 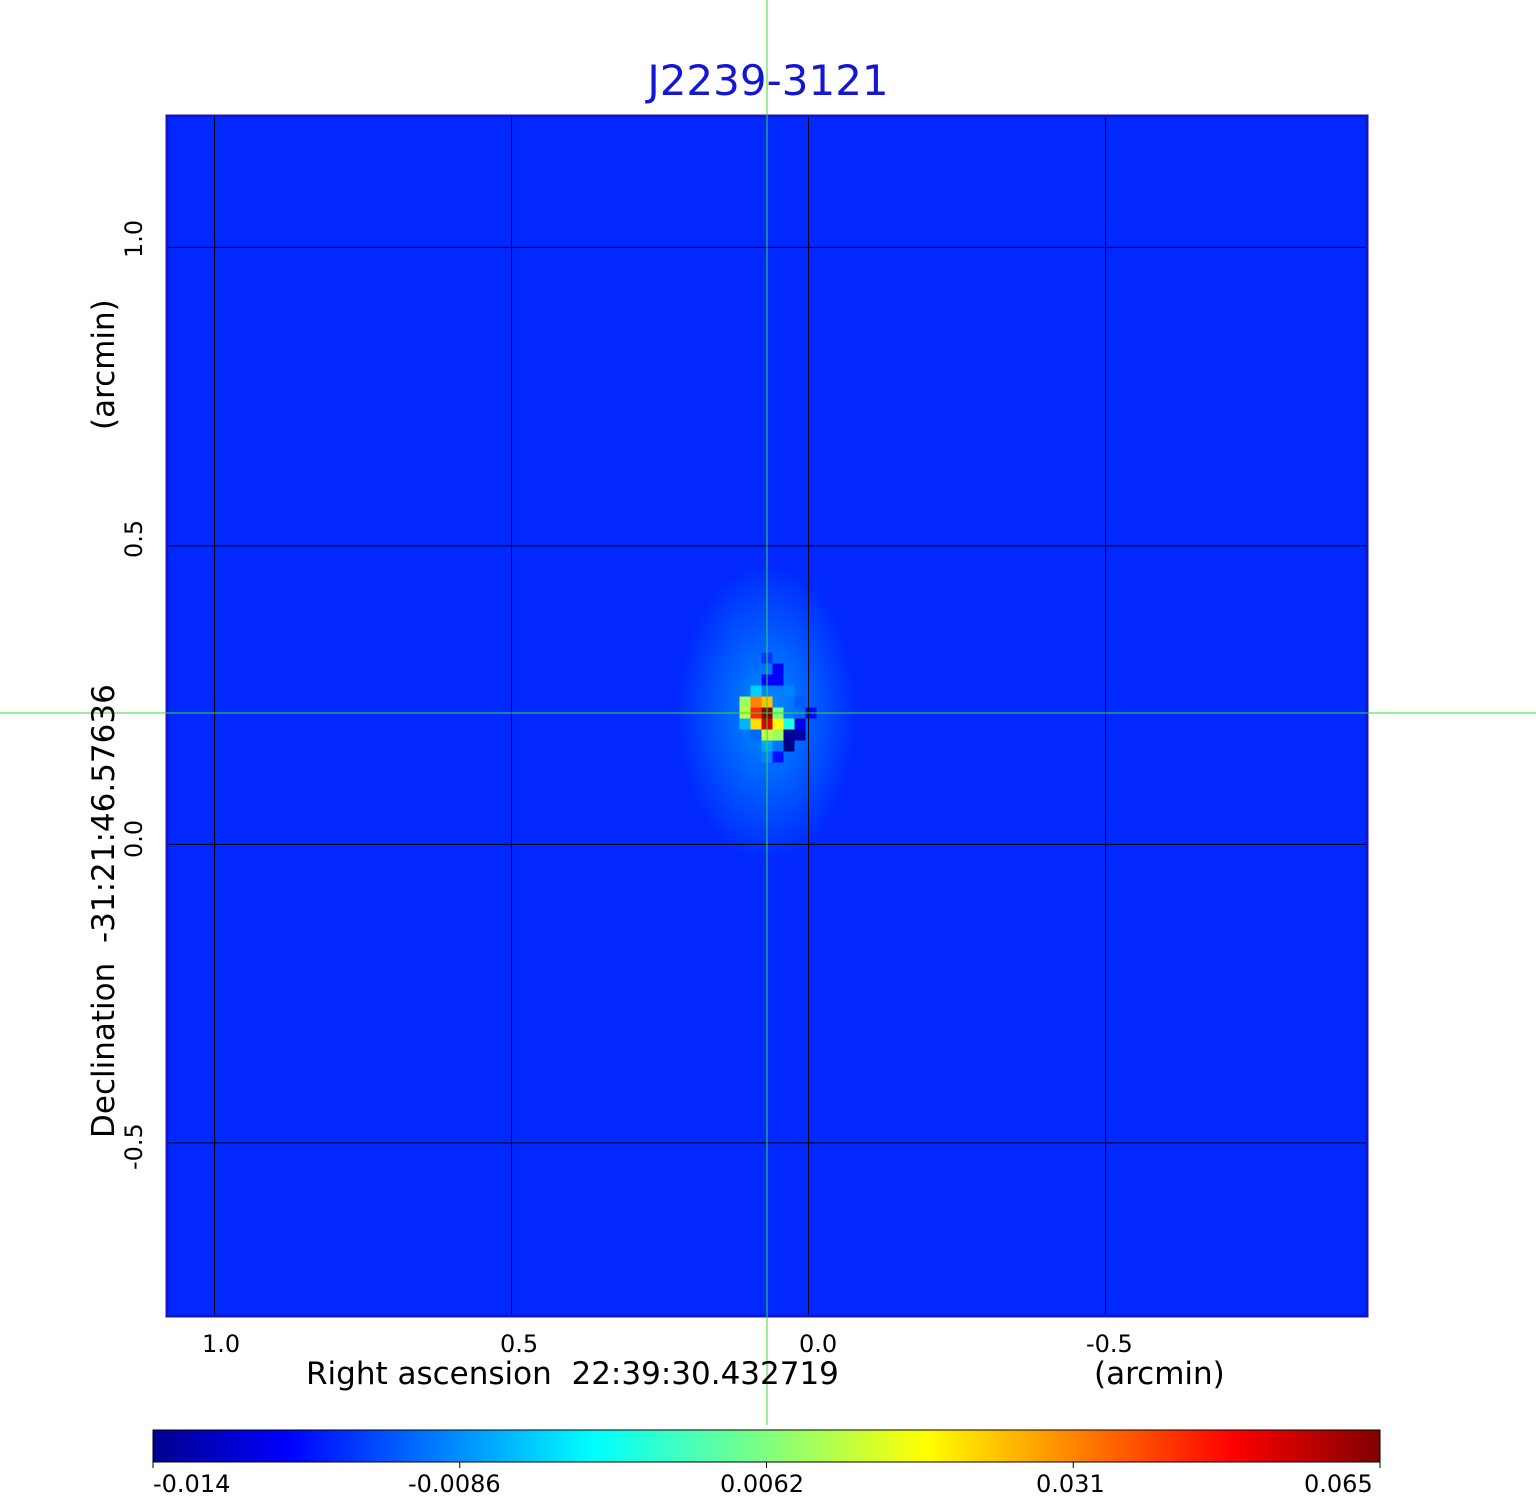 What do you see at coordinates (1109, 1344) in the screenshot?
I see `x-tick-label: -0.5` at bounding box center [1109, 1344].